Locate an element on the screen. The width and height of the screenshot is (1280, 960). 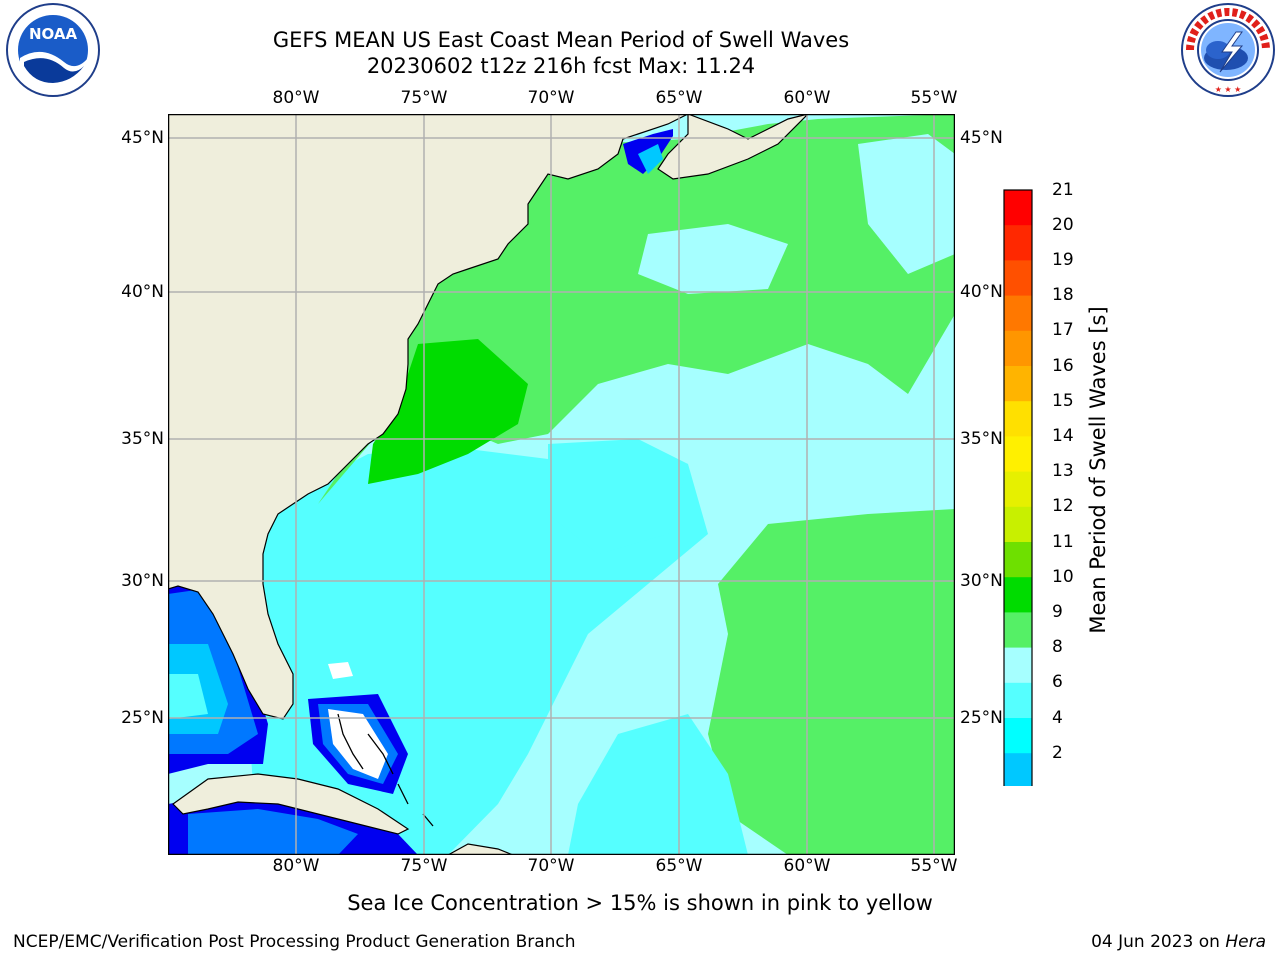
lon-label-bottom: 80°W is located at coordinates (296, 866).